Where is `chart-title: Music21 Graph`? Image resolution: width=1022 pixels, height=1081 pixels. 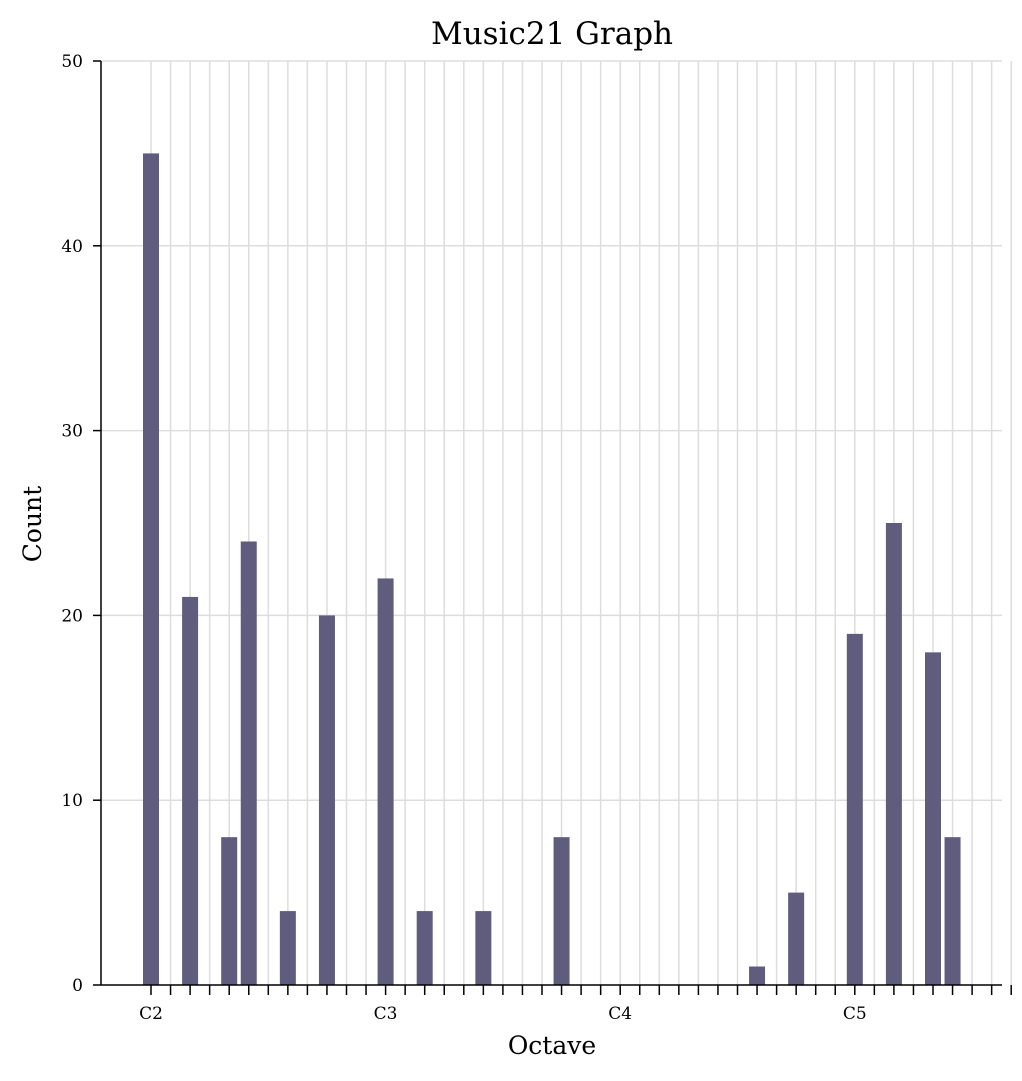
chart-title: Music21 Graph is located at coordinates (552, 34).